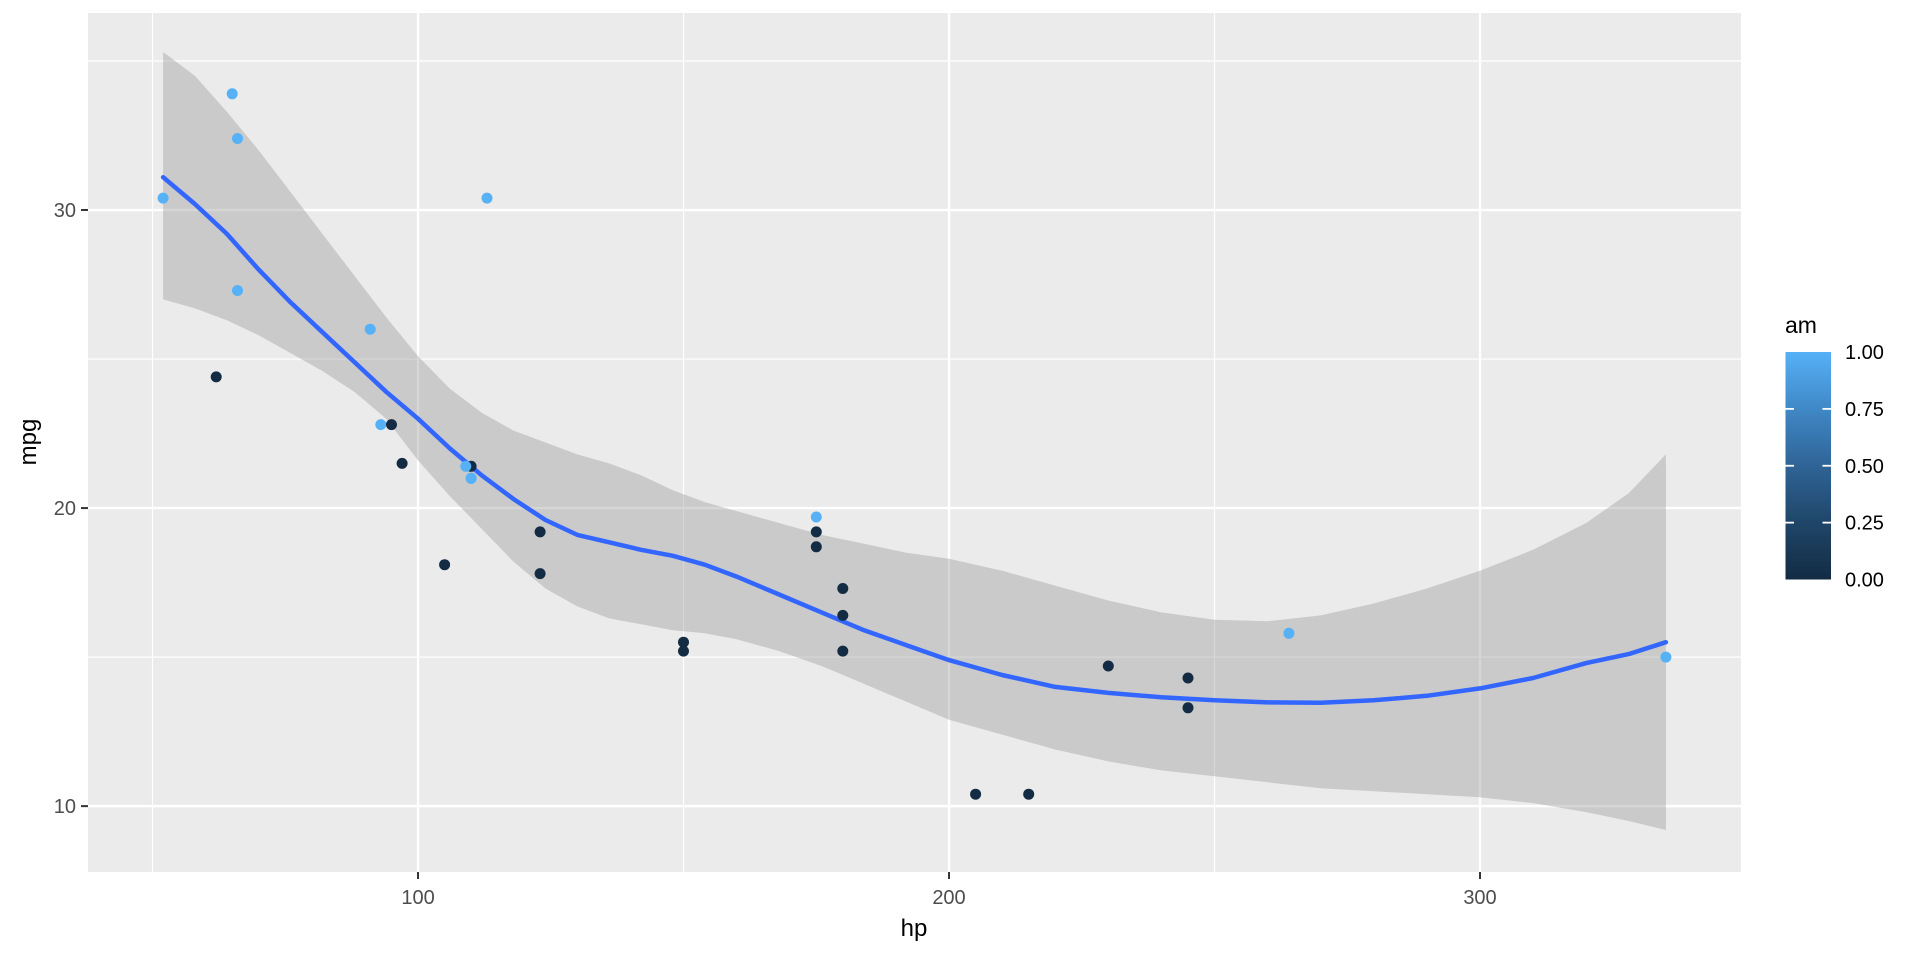 Image resolution: width=1920 pixels, height=960 pixels. Describe the element at coordinates (28, 442) in the screenshot. I see `y-axis-title: mpg` at that location.